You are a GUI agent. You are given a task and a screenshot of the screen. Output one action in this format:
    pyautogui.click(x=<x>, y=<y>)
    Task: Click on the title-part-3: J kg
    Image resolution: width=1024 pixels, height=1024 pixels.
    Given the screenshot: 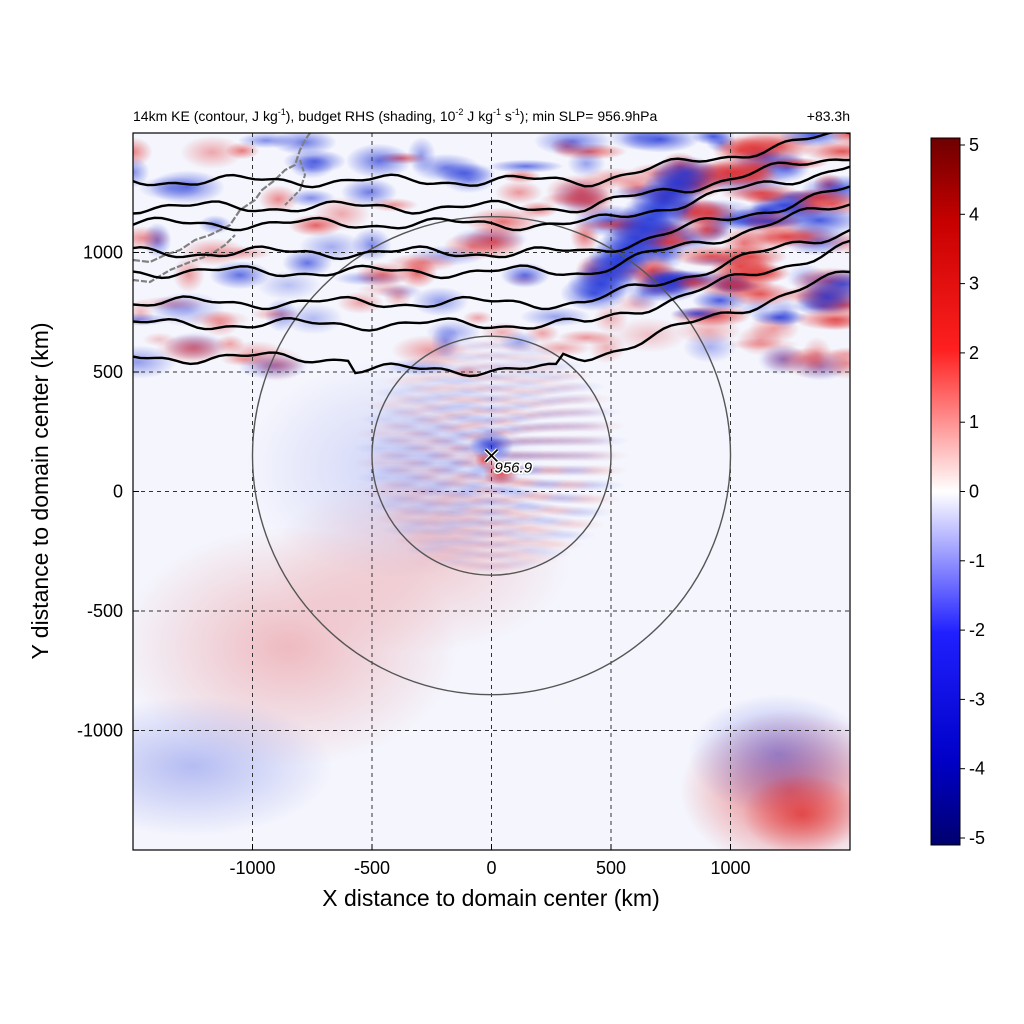 What is the action you would take?
    pyautogui.click(x=478, y=116)
    